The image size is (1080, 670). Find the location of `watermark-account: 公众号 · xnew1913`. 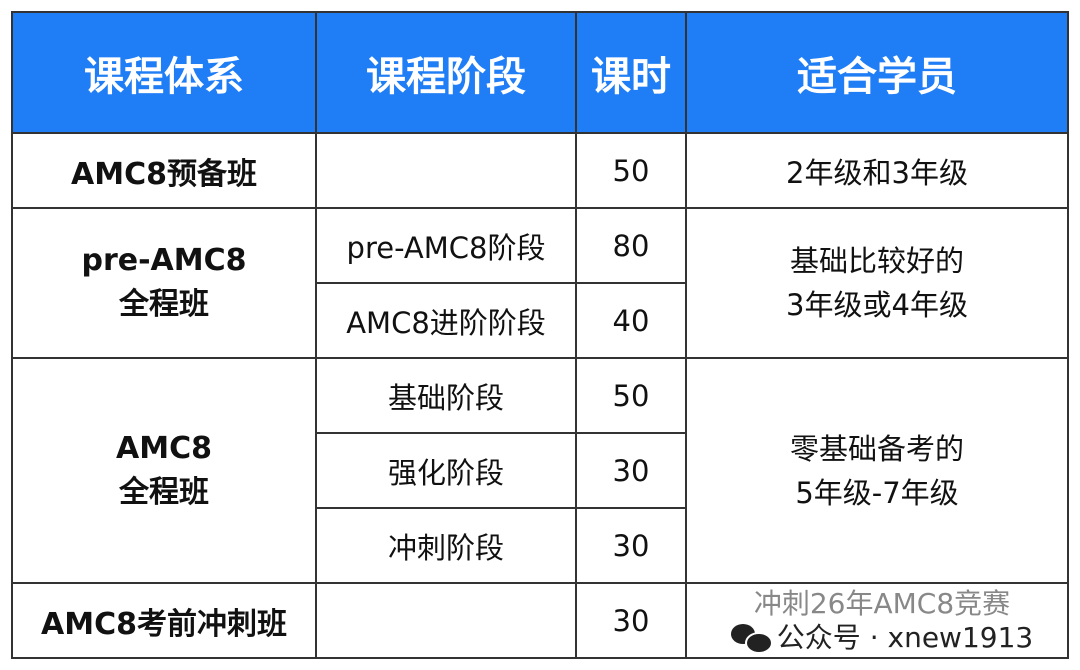

watermark-account: 公众号 · xnew1913 is located at coordinates (882, 638).